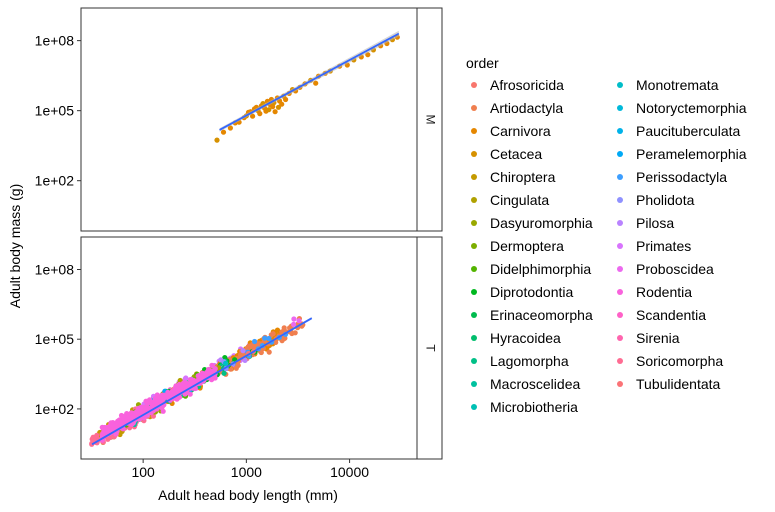 The width and height of the screenshot is (775, 512). I want to click on legend-label: Proboscidea, so click(675, 269).